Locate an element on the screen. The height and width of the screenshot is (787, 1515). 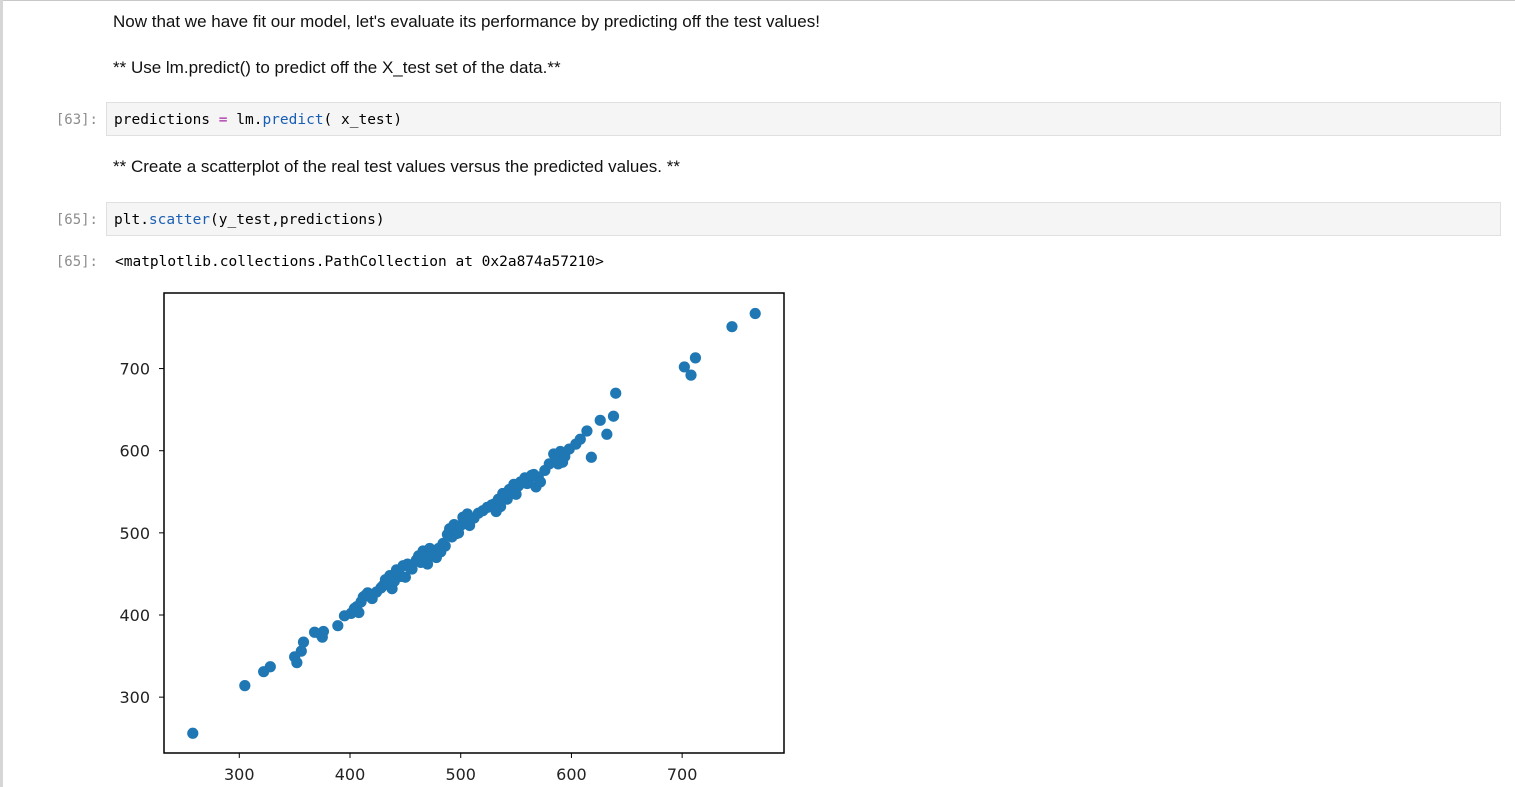
code-function: predict is located at coordinates (293, 120).